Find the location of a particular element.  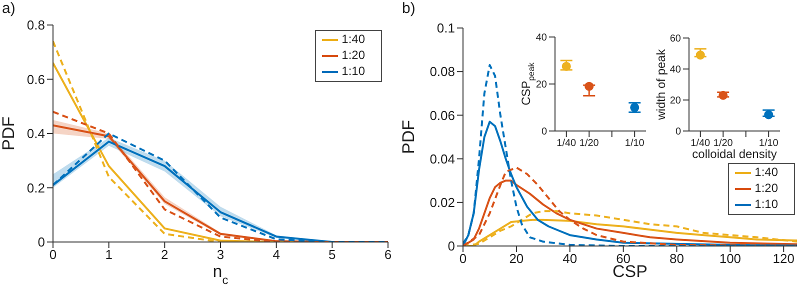

x-tick-label: 20 is located at coordinates (516, 258).